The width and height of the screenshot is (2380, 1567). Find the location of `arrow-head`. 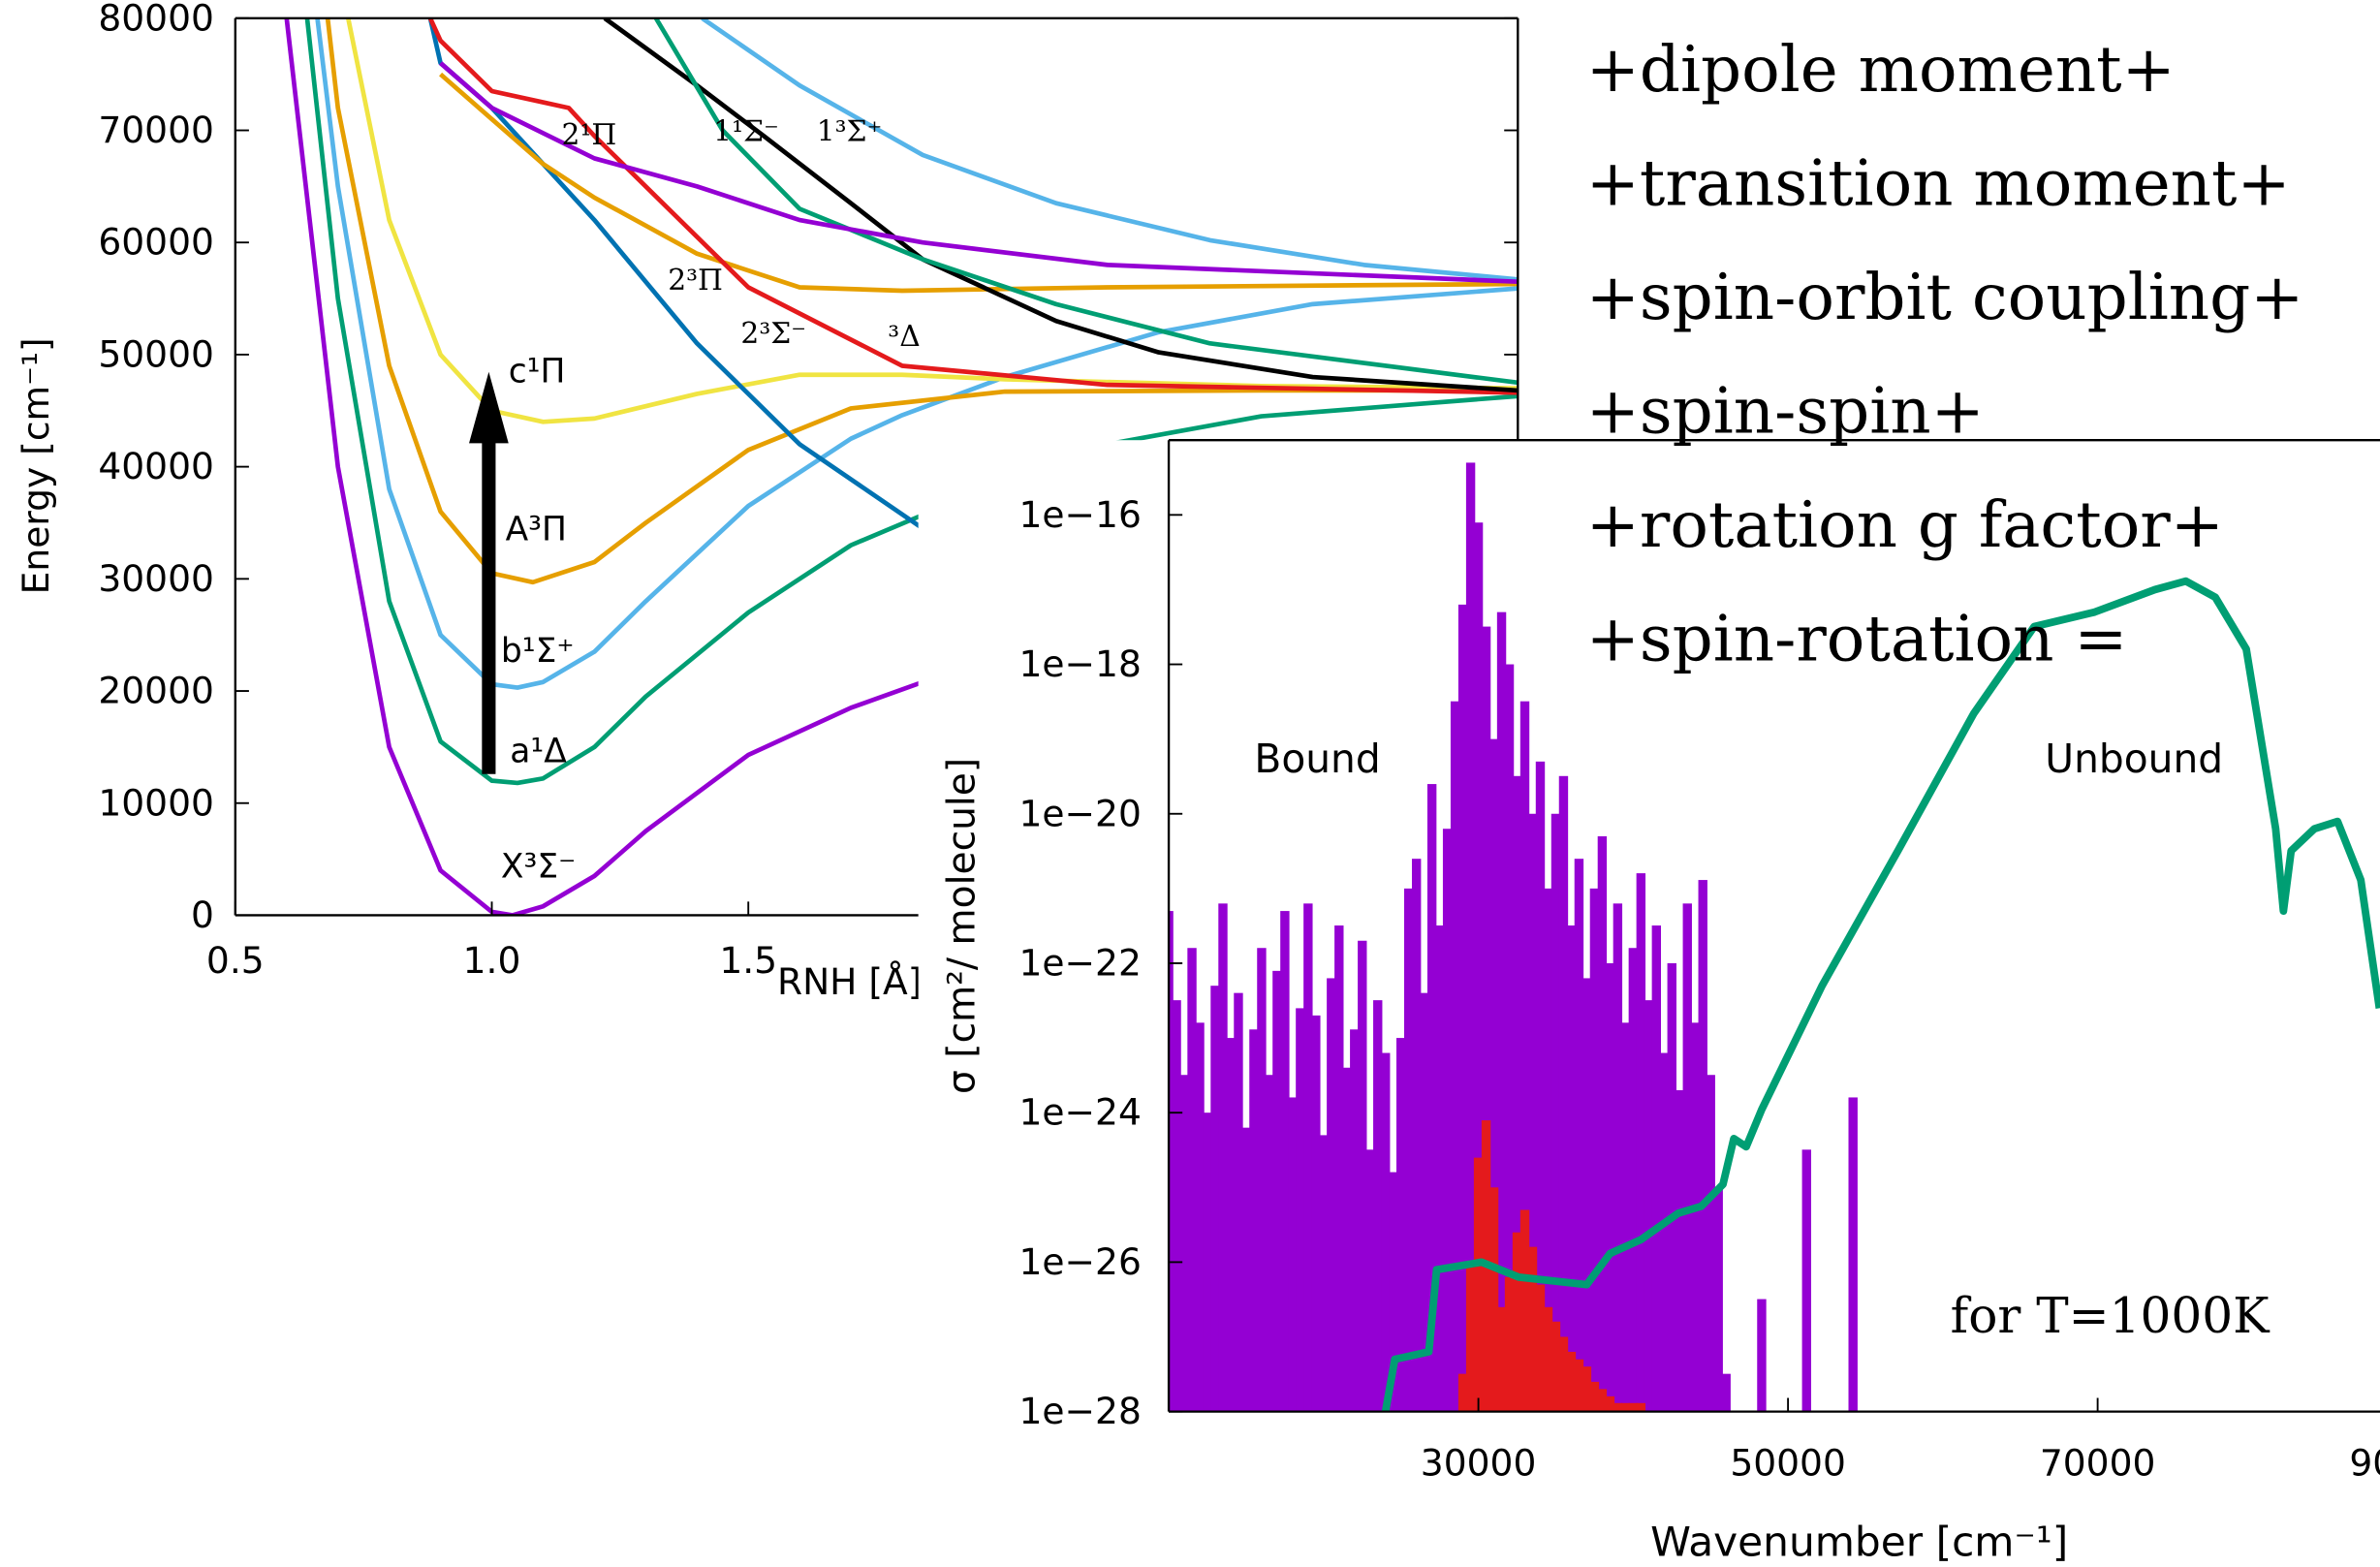

arrow-head is located at coordinates (489, 407).